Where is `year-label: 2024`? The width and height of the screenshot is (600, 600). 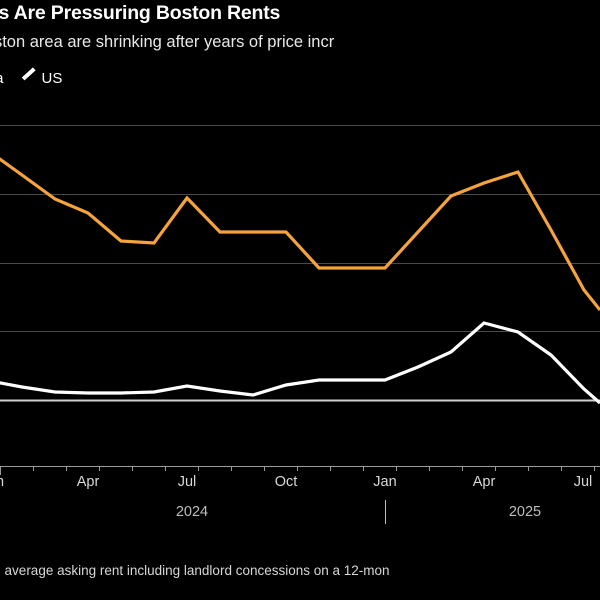
year-label: 2024 is located at coordinates (192, 512).